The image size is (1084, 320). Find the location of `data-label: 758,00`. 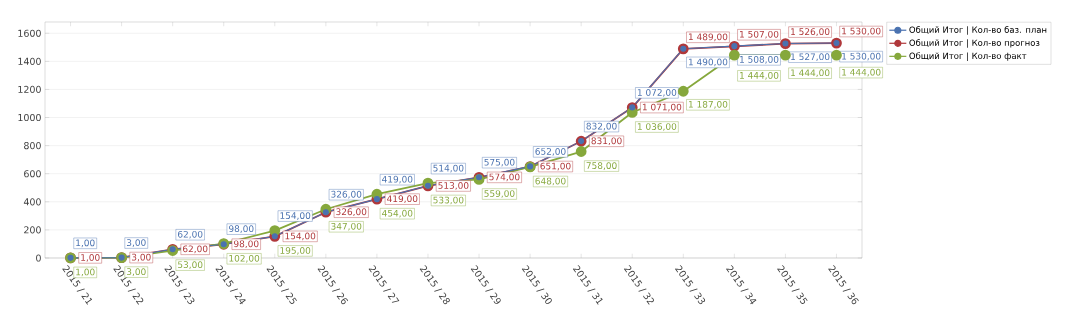

data-label: 758,00 is located at coordinates (601, 166).